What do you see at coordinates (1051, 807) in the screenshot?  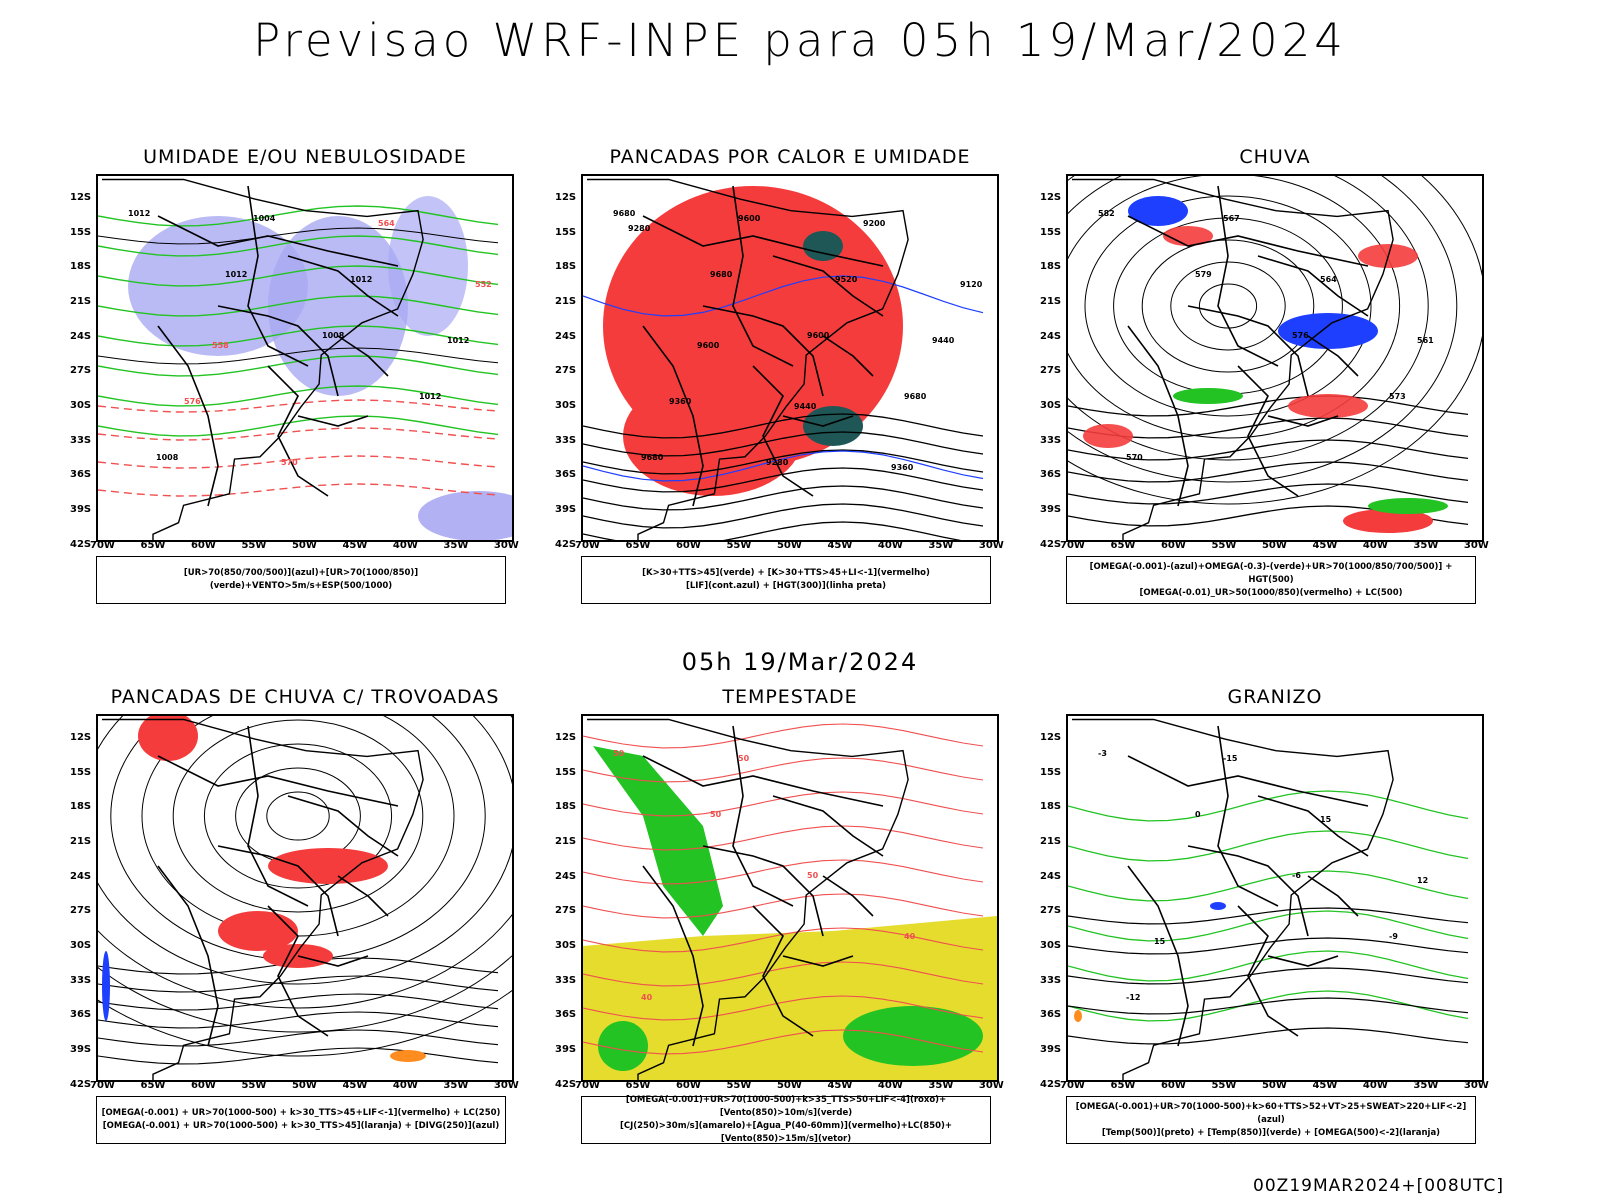 I see `lat-tick-label: 18S` at bounding box center [1051, 807].